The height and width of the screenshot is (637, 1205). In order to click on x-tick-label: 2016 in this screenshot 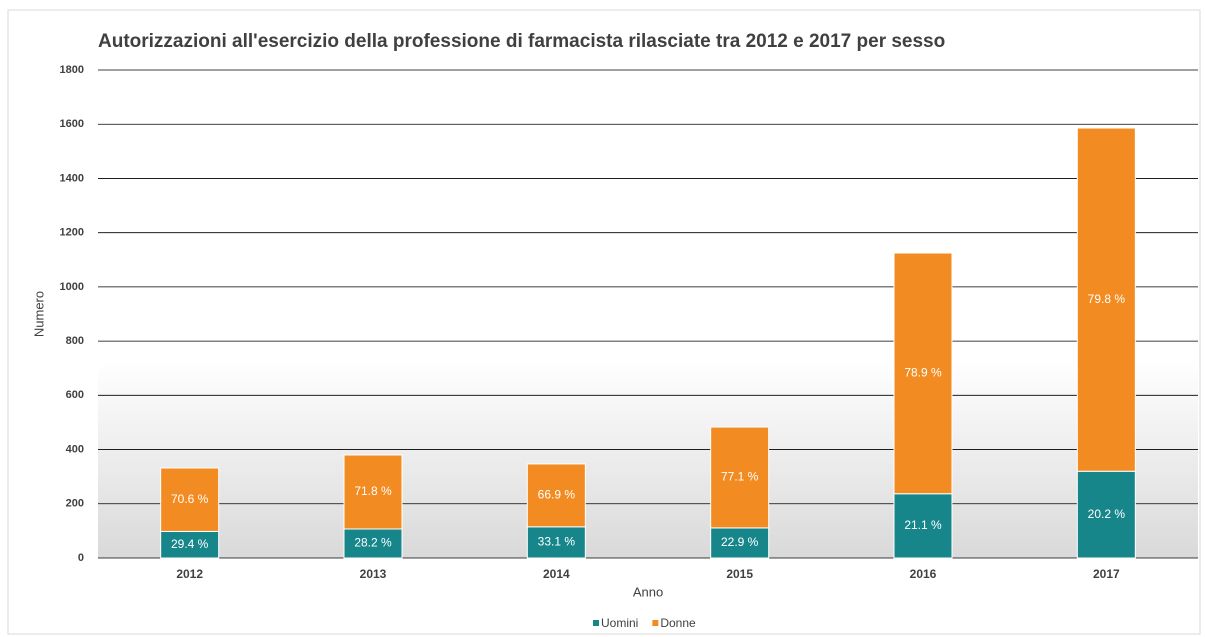, I will do `click(923, 574)`.